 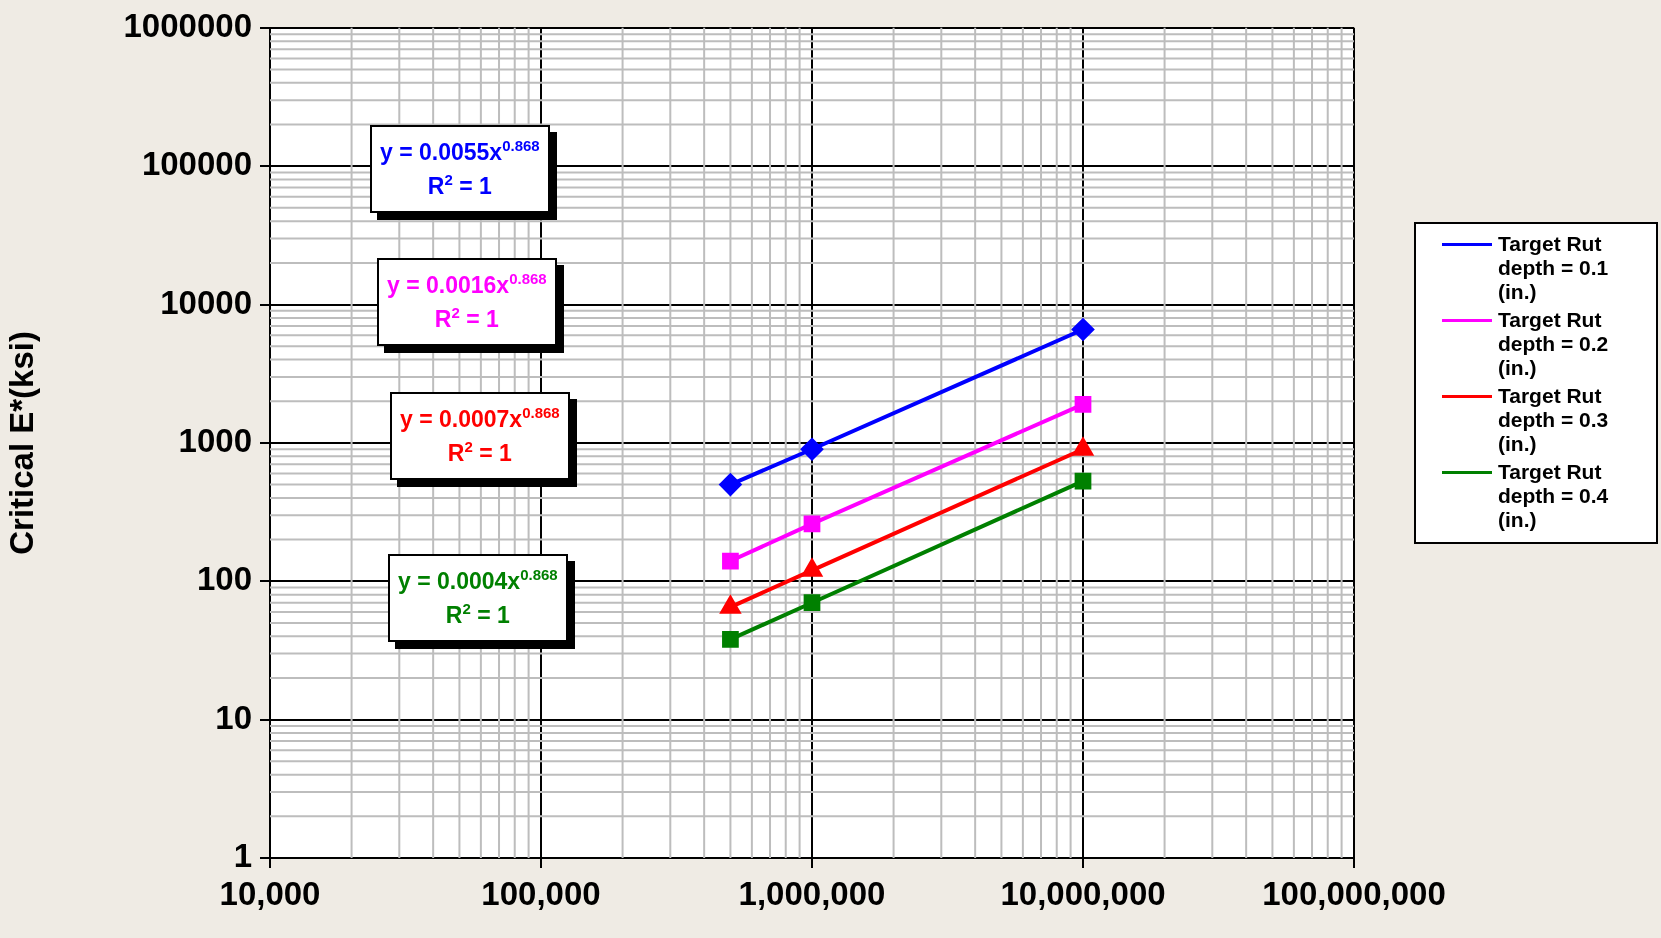 I want to click on x-tick-label: 10,000,000, so click(x=1083, y=893).